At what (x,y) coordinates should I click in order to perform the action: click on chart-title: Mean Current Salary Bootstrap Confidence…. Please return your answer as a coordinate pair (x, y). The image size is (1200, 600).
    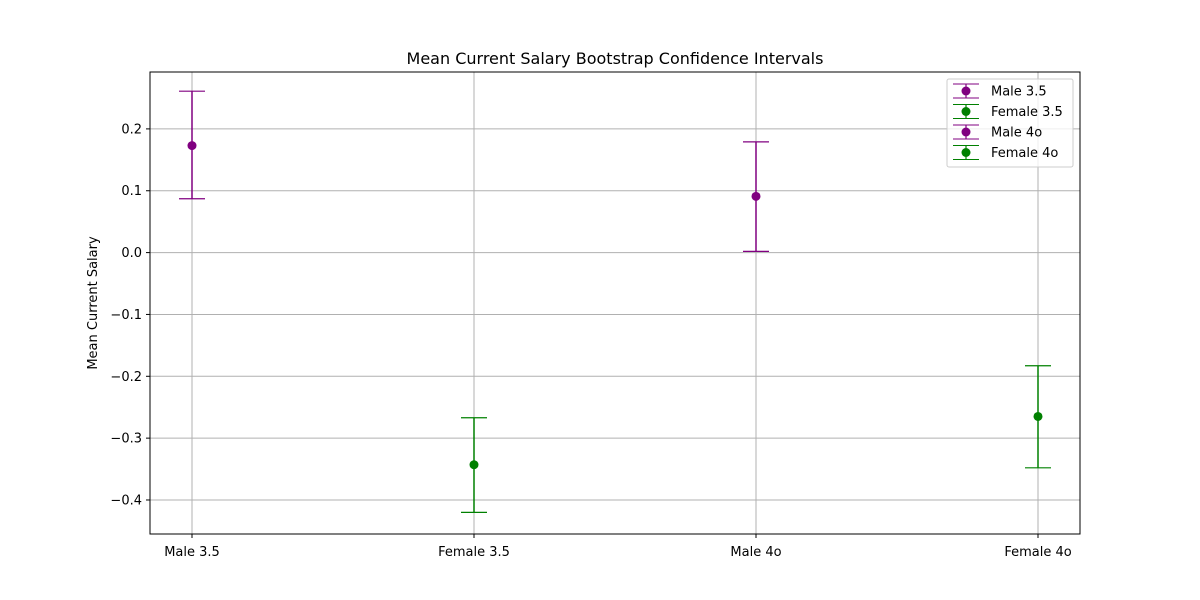
    Looking at the image, I should click on (615, 58).